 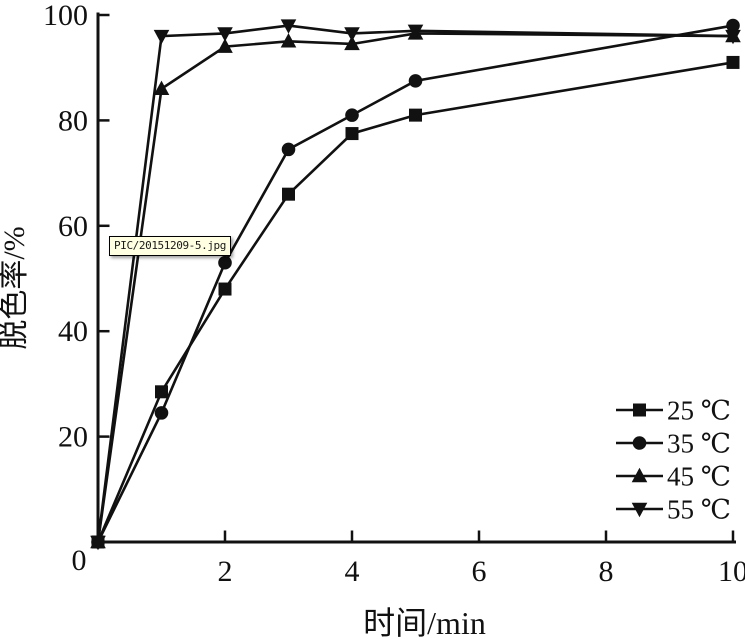 What do you see at coordinates (73, 437) in the screenshot?
I see `y-tick-label: 20` at bounding box center [73, 437].